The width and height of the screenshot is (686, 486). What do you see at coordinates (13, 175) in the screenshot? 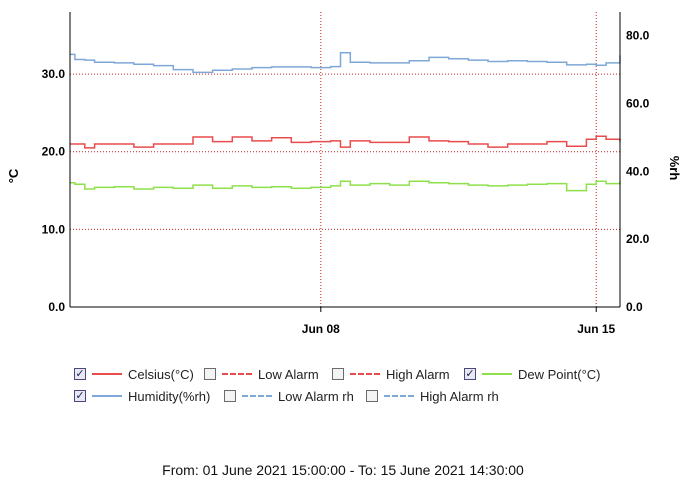
I see `y-axis-title: °C` at bounding box center [13, 175].